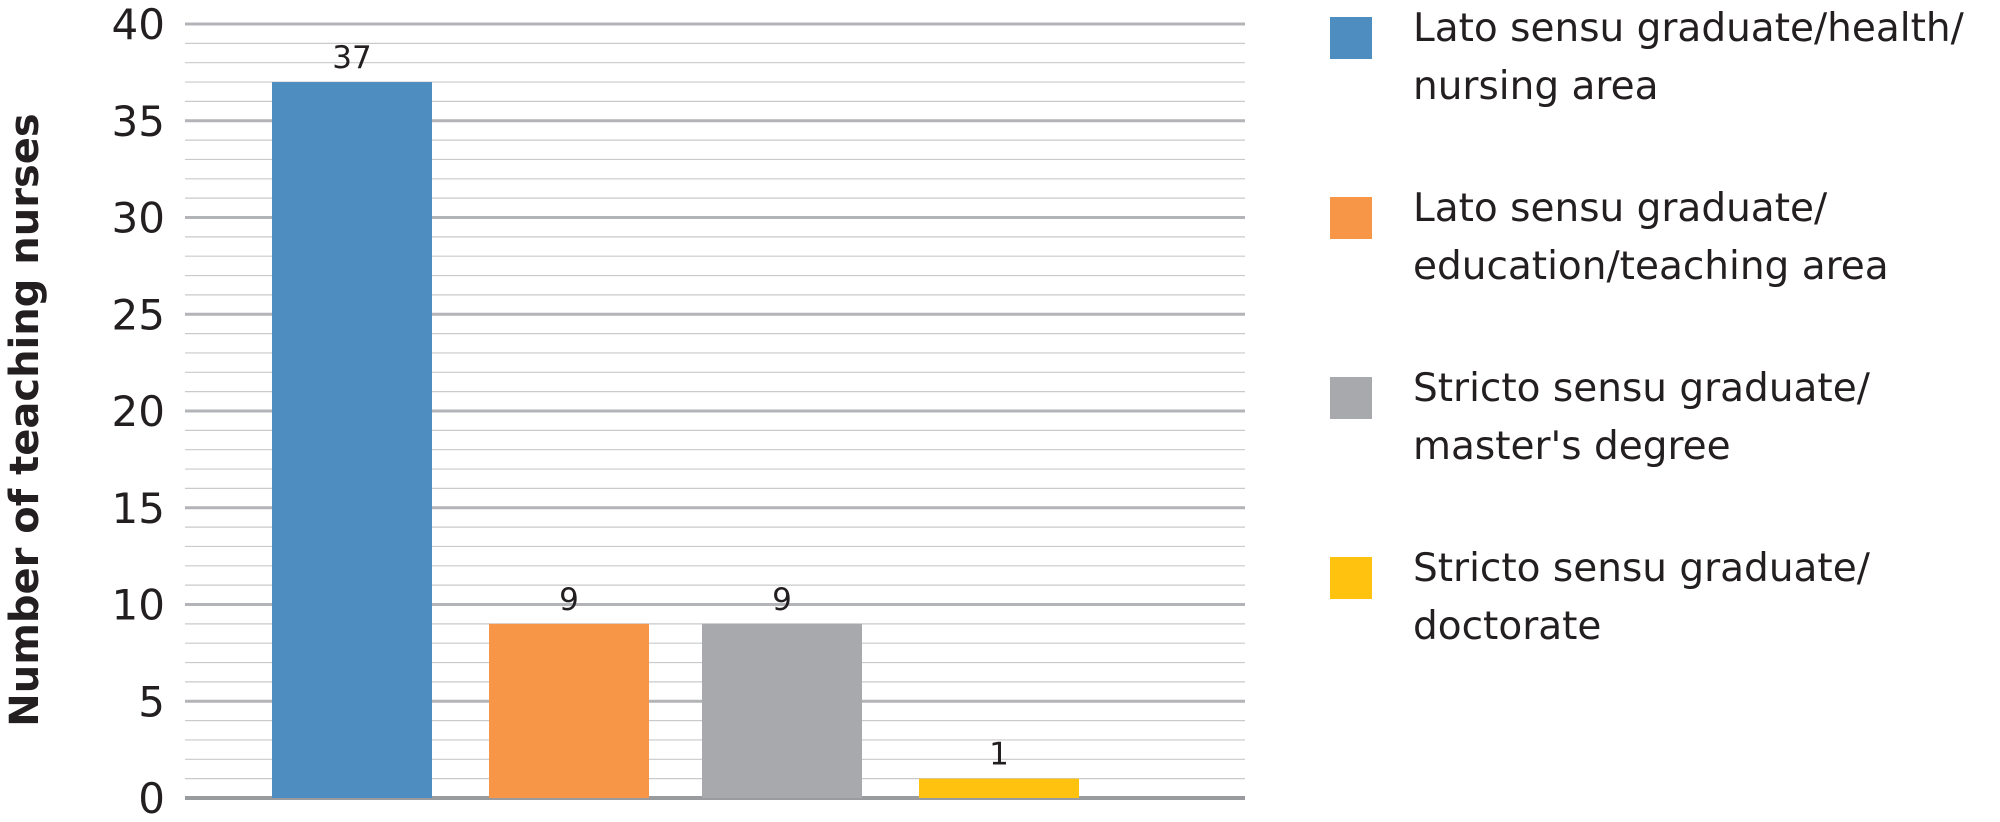 This screenshot has height=822, width=2000. What do you see at coordinates (138, 121) in the screenshot?
I see `y-tick-label: 35` at bounding box center [138, 121].